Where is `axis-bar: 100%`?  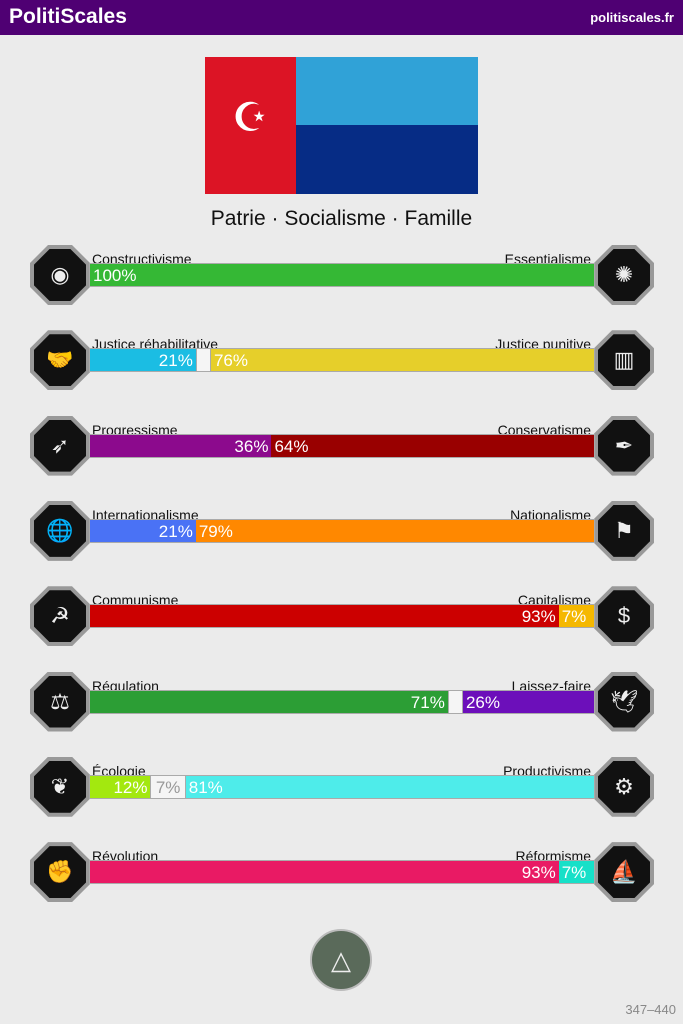 axis-bar: 100% is located at coordinates (342, 275).